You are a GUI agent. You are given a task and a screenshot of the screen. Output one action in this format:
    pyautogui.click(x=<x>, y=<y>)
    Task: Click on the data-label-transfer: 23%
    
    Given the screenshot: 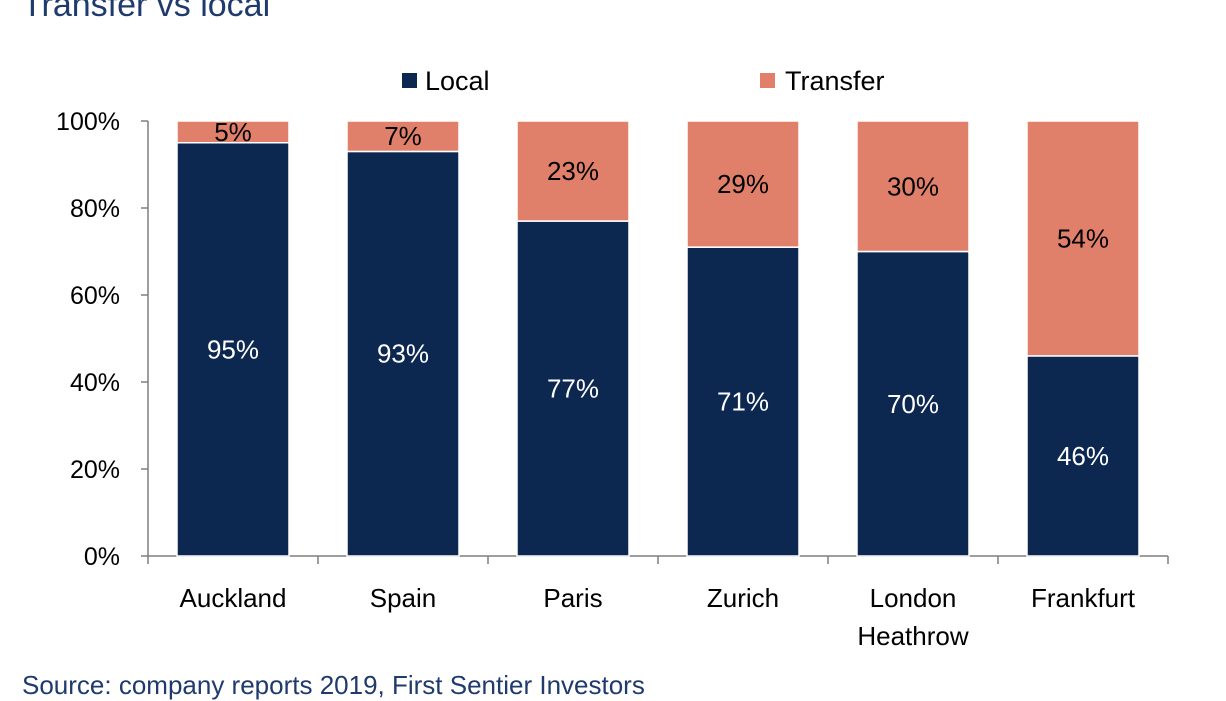 What is the action you would take?
    pyautogui.click(x=573, y=171)
    